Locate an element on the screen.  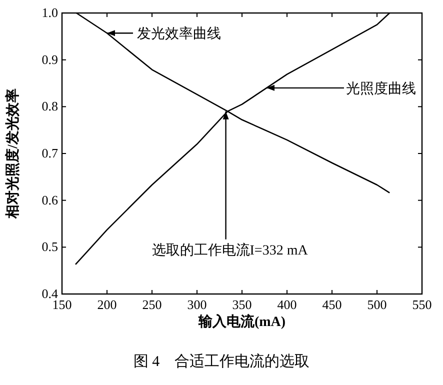
x-tick-label: 250 is located at coordinates (152, 304).